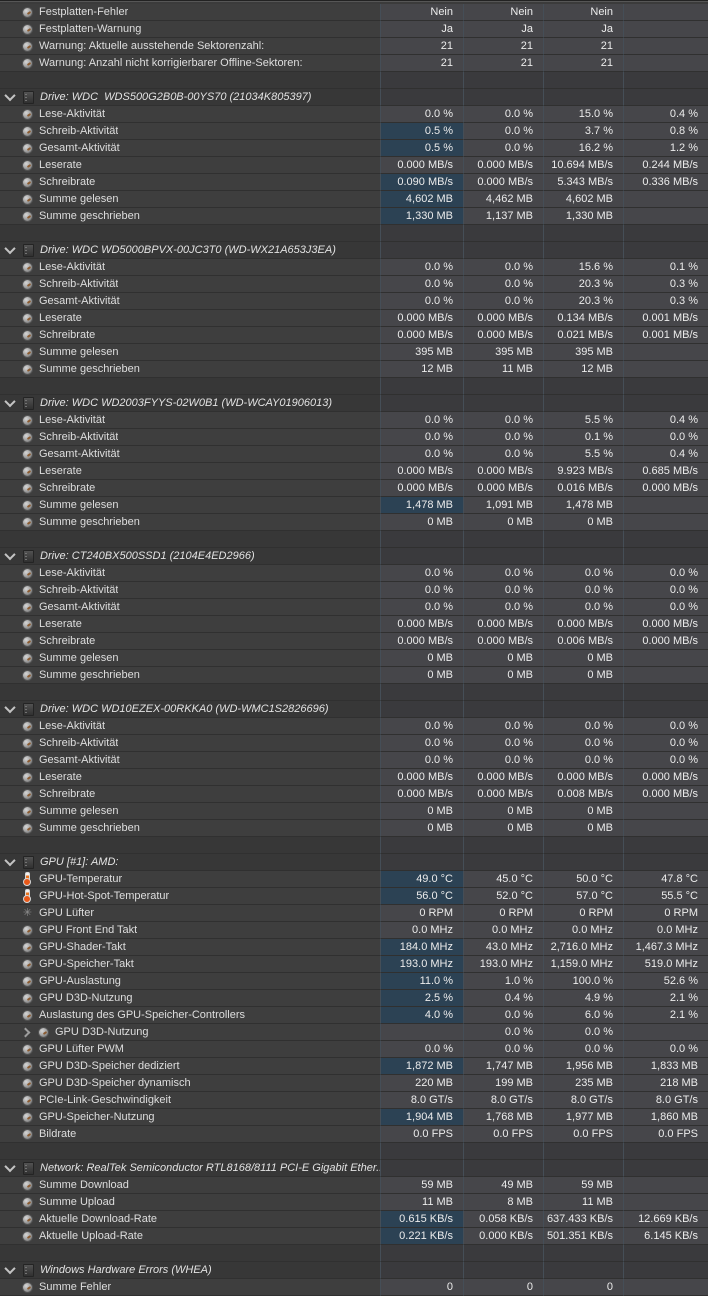  I want to click on sensor-row: ✳ GPU Lüfter 0 RPM 0 RPM 0 RPM 0 RPM, so click(354, 913).